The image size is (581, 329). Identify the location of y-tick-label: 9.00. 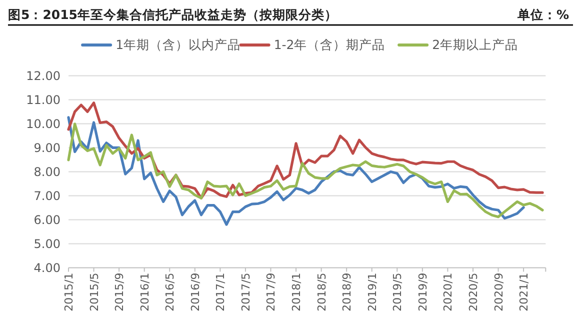
(47, 148).